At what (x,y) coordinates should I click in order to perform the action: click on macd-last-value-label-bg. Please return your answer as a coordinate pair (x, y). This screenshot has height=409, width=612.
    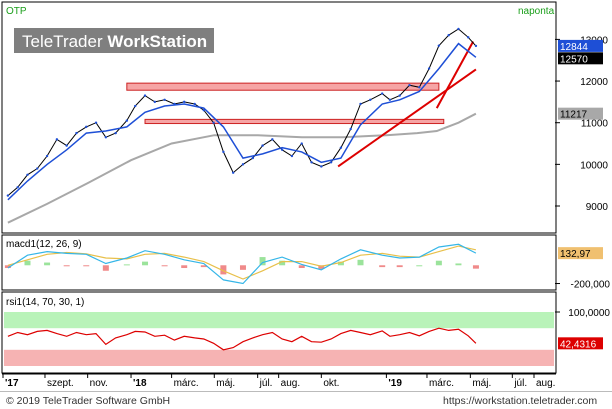
    Looking at the image, I should click on (580, 253).